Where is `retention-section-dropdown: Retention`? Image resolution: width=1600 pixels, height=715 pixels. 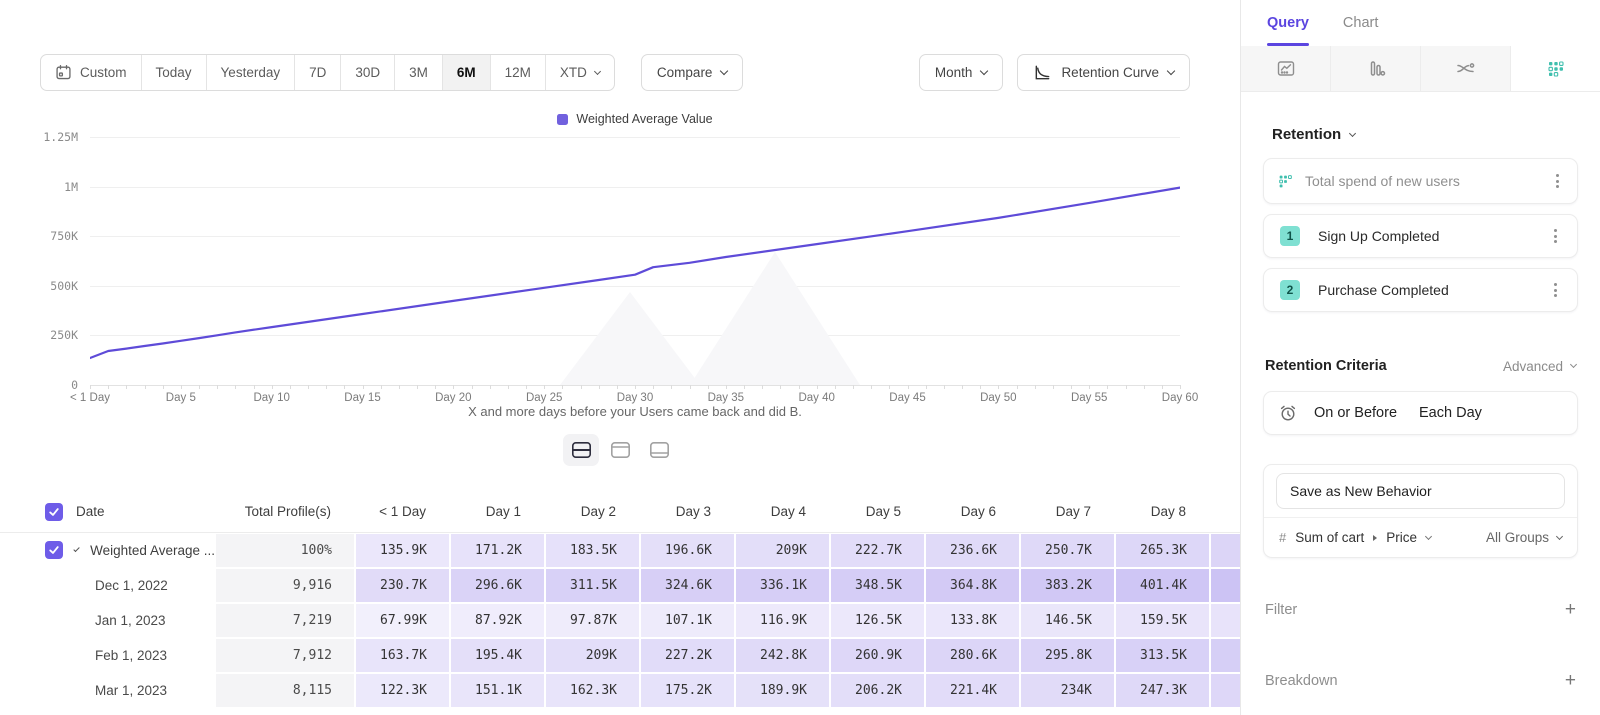
retention-section-dropdown: Retention is located at coordinates (1425, 134).